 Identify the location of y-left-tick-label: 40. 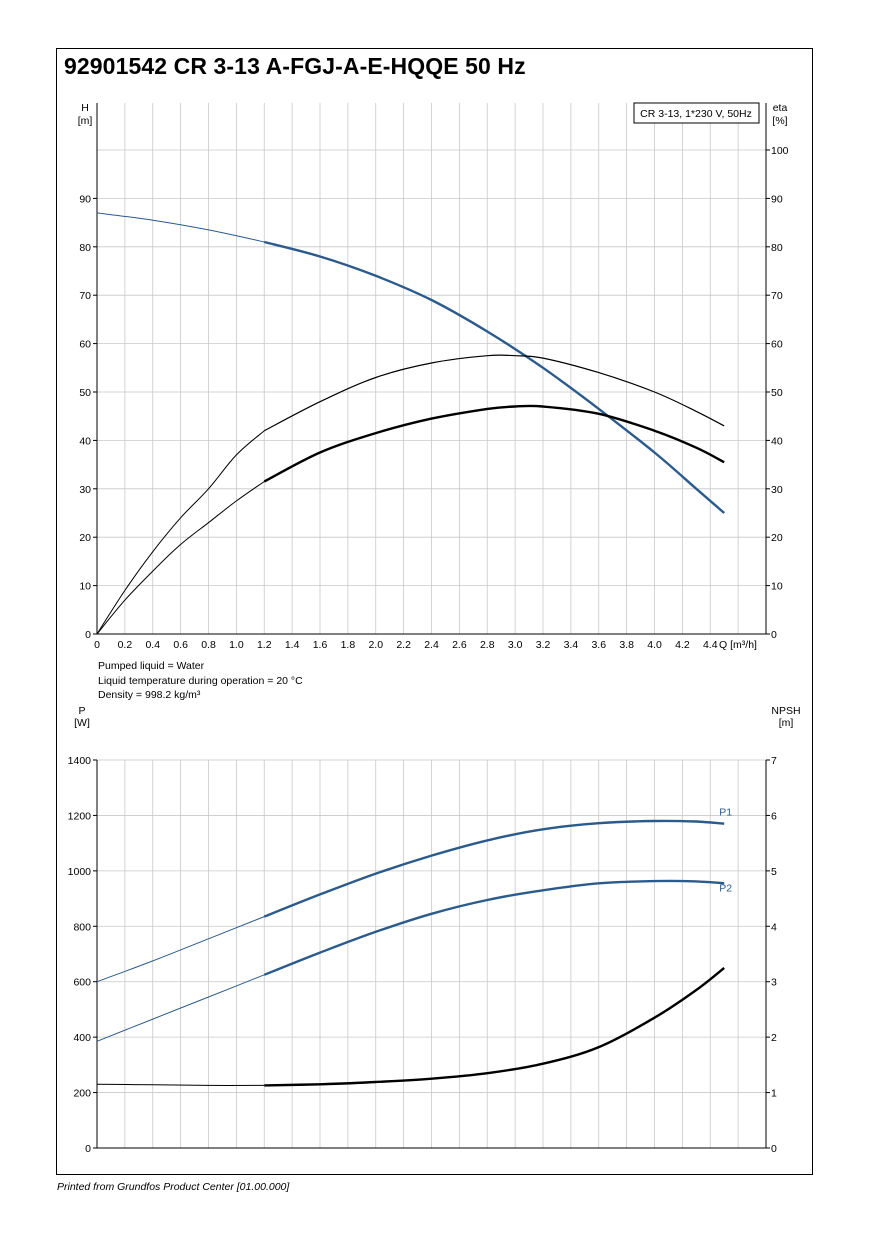
(85, 441).